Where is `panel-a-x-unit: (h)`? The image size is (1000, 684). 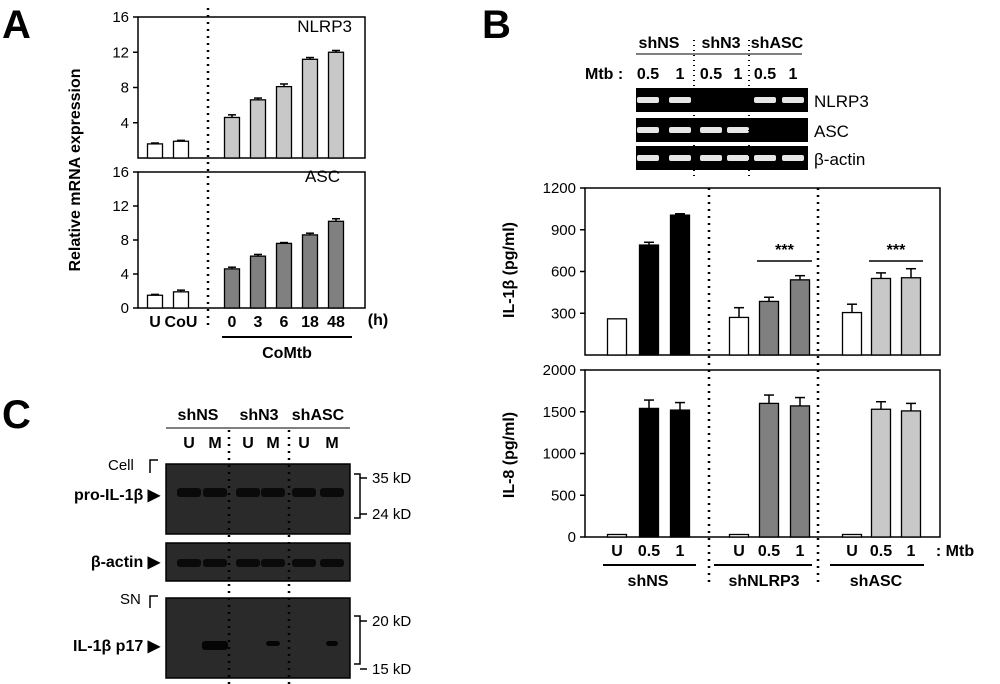
panel-a-x-unit: (h) is located at coordinates (378, 320).